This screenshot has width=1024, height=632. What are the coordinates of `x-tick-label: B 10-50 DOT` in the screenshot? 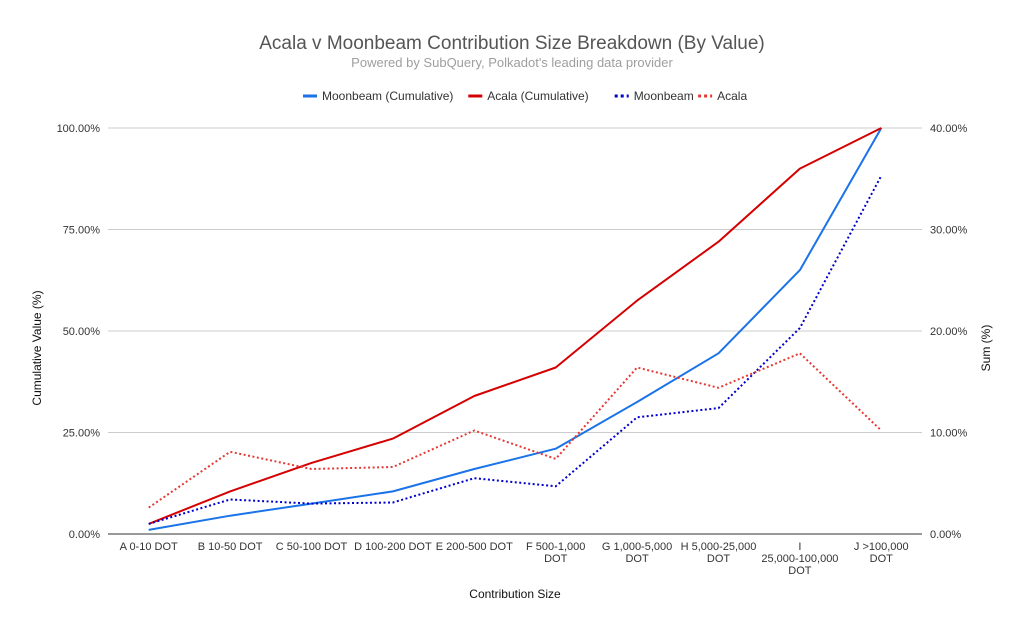 It's located at (230, 547).